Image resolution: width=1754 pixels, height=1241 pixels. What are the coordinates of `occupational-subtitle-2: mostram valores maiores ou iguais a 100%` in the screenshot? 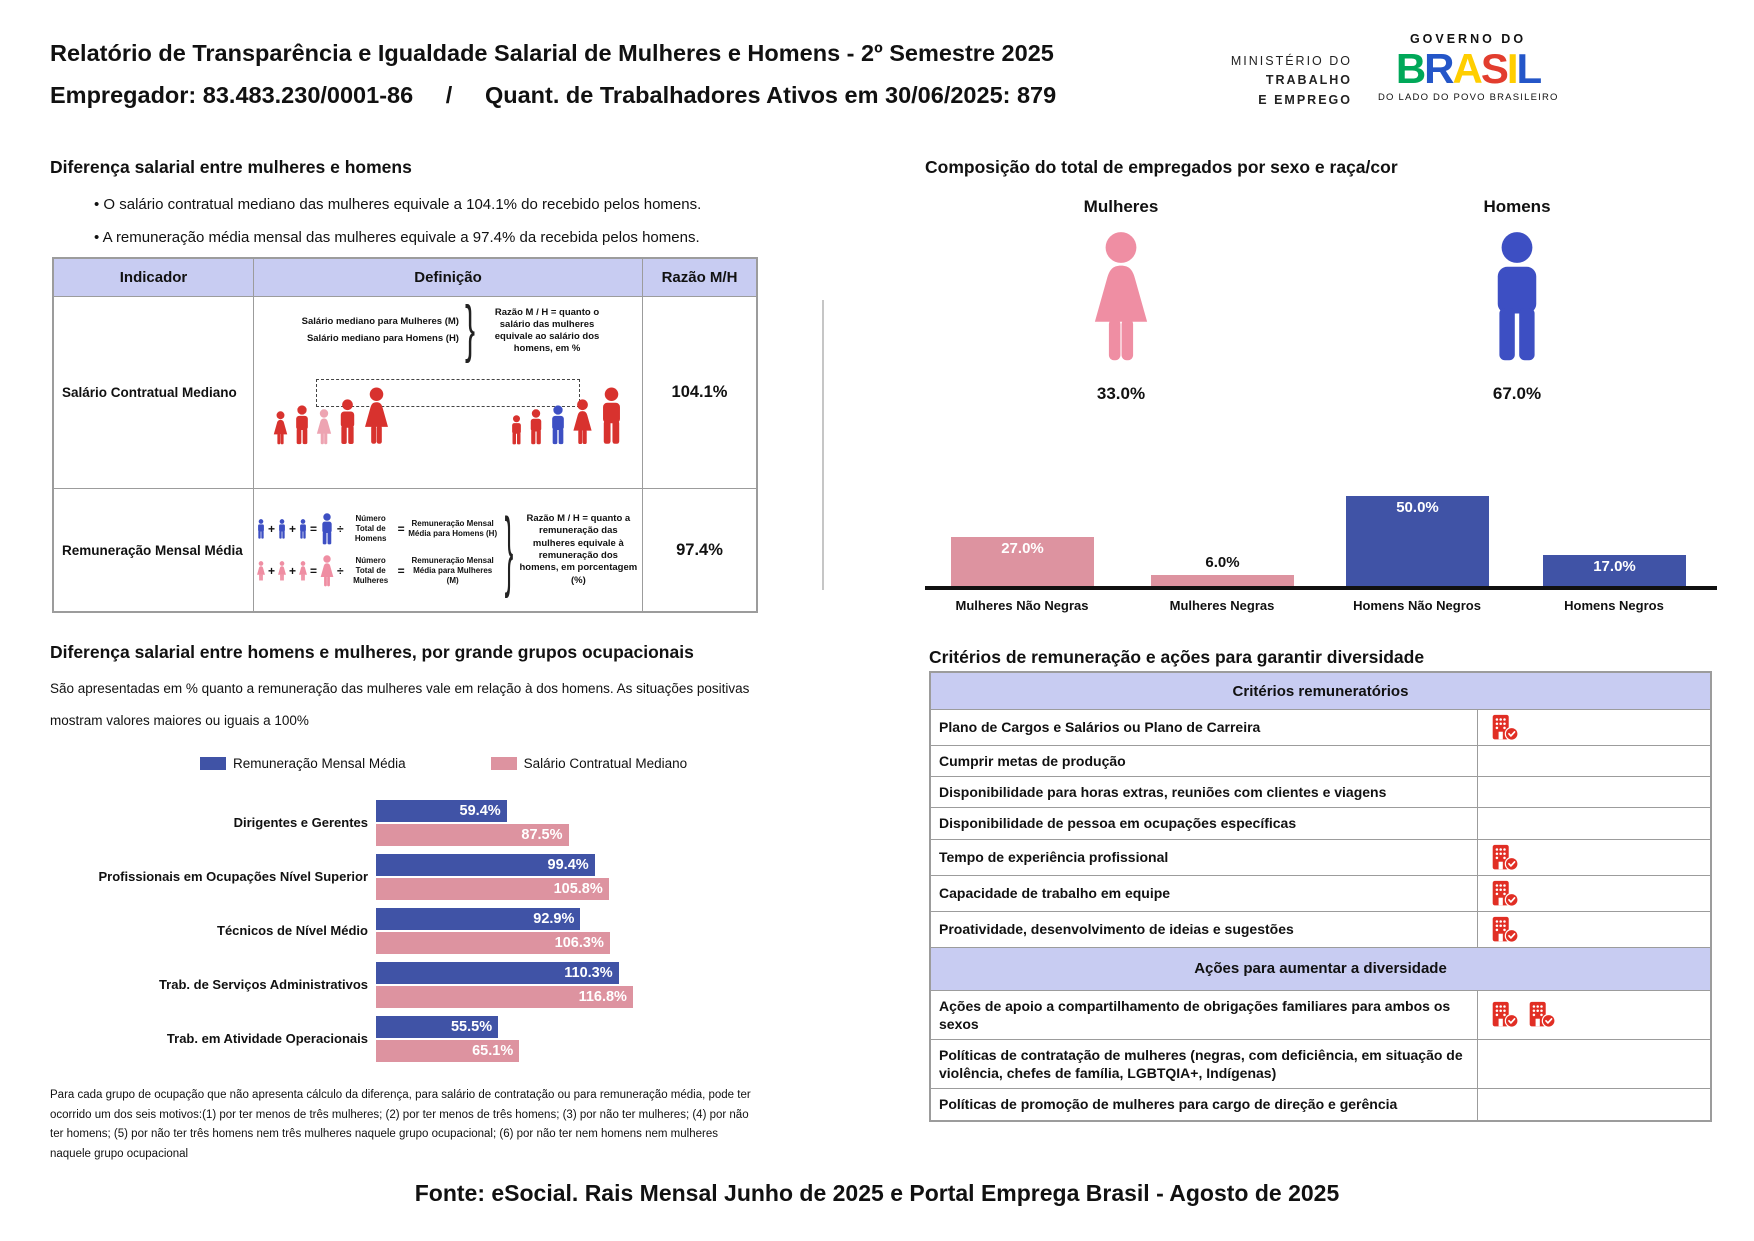 It's located at (179, 720).